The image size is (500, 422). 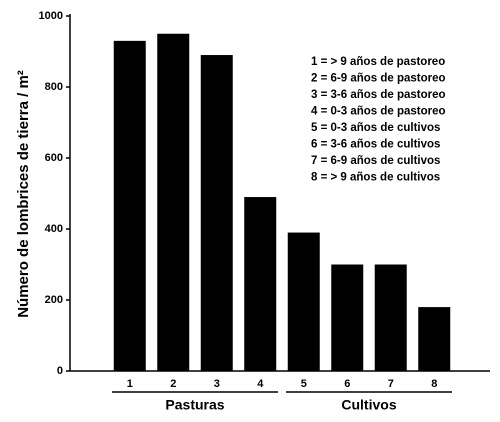 What do you see at coordinates (304, 384) in the screenshot?
I see `x-tick-label: 5` at bounding box center [304, 384].